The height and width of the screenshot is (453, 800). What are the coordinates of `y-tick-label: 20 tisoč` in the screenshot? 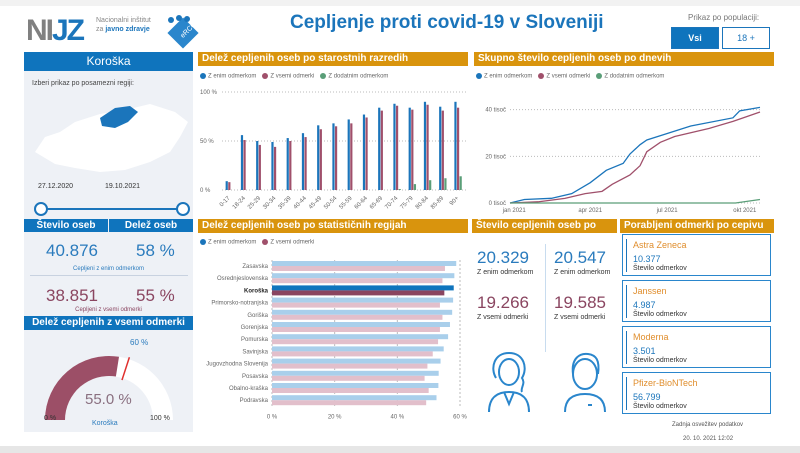 It's located at (495, 157).